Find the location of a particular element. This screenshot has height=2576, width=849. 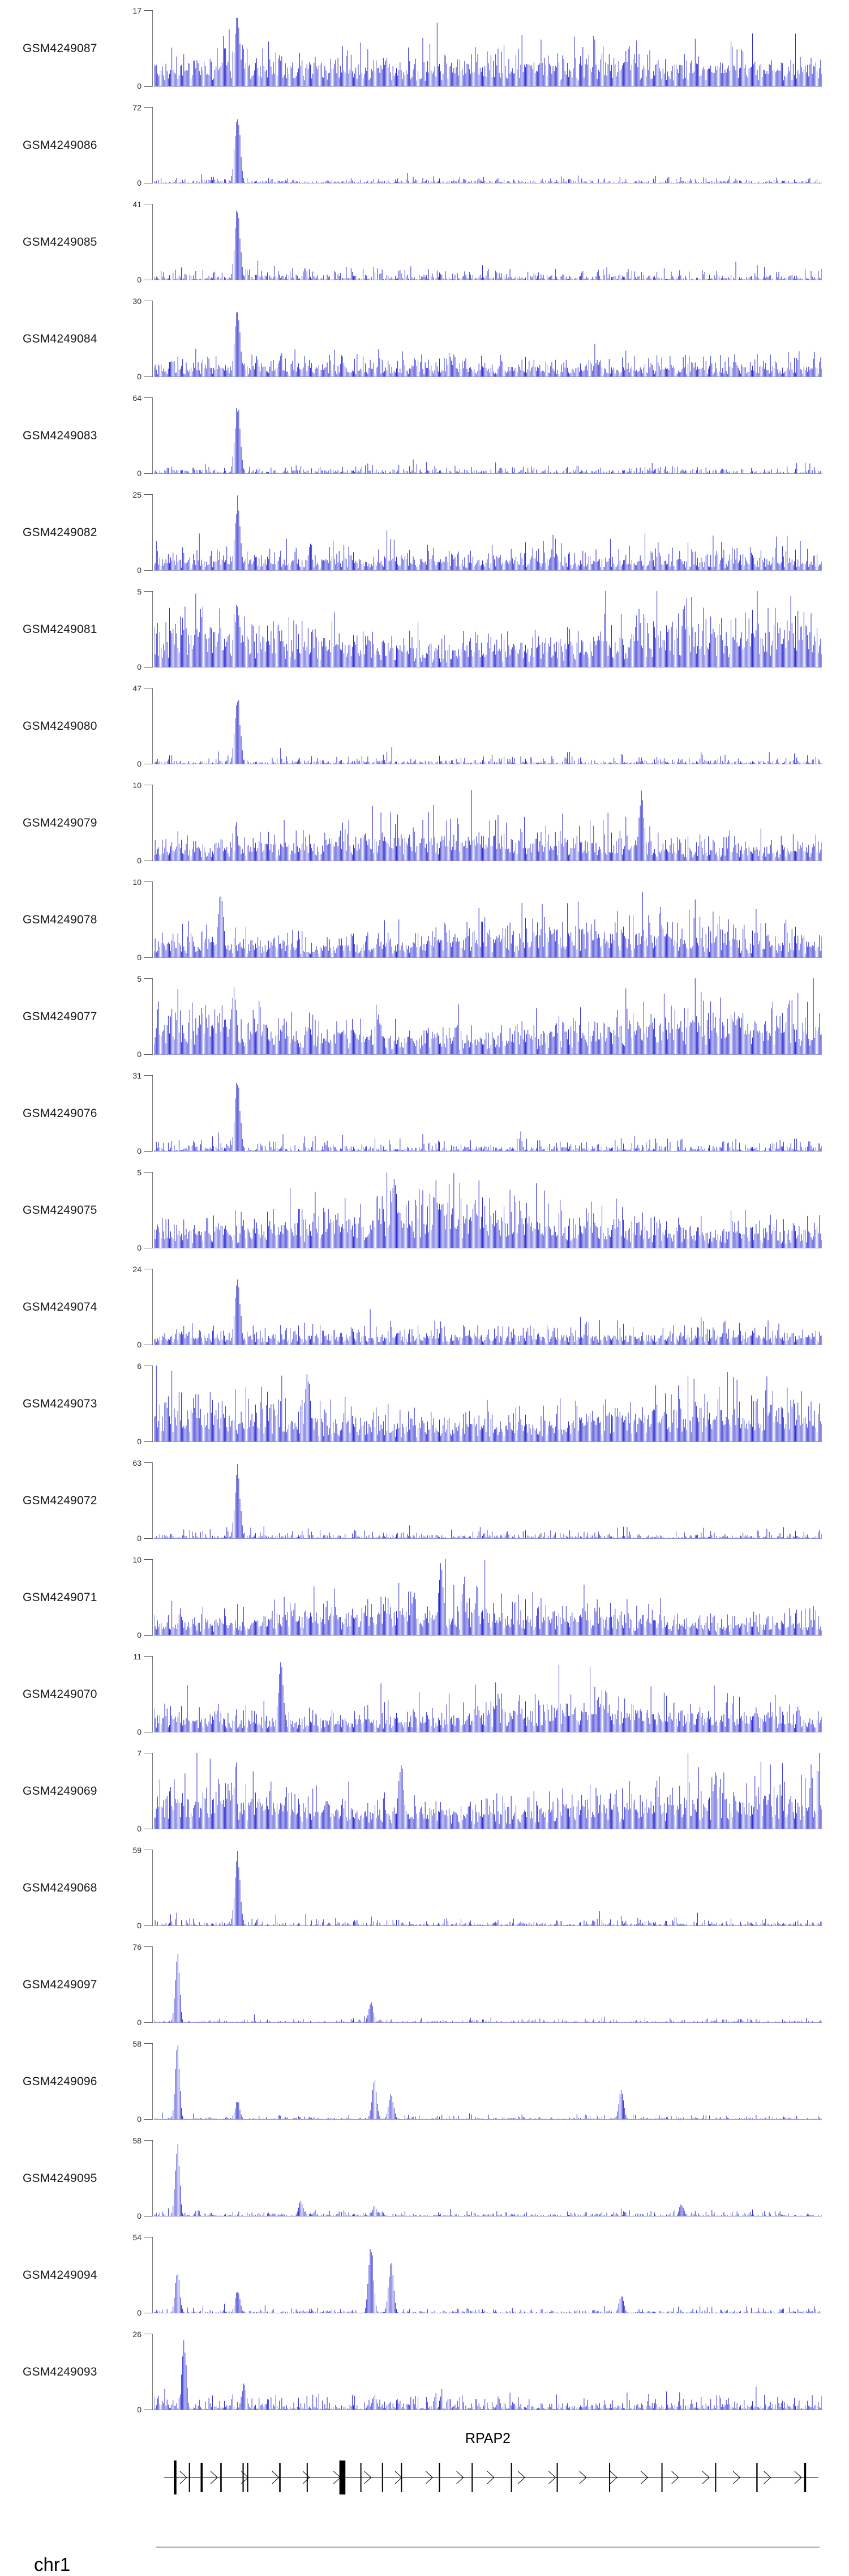

chromosome-name-label: chr1 is located at coordinates (52, 2564).